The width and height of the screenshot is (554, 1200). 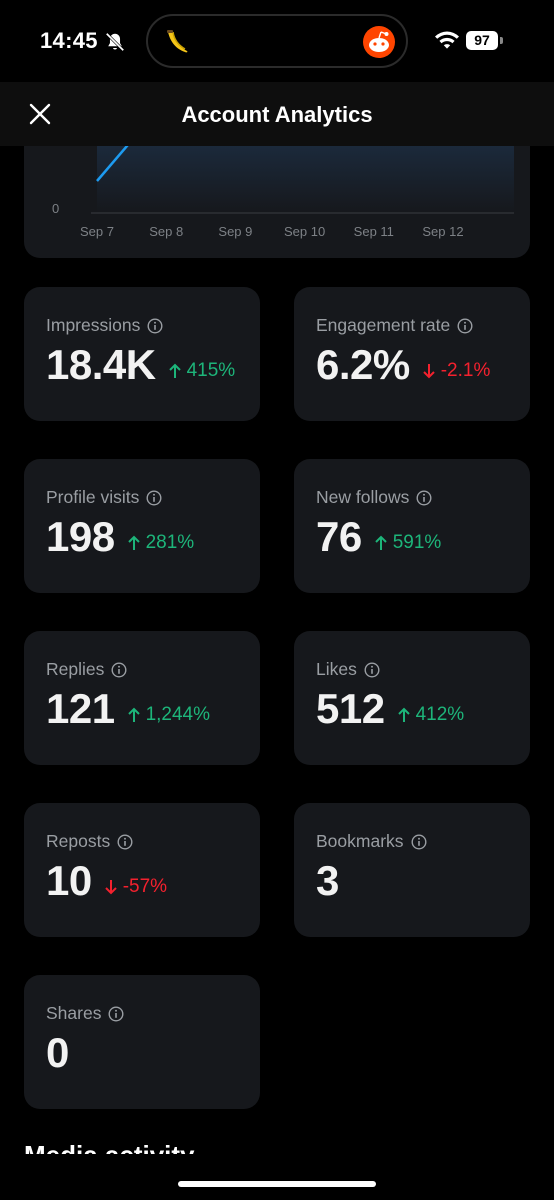 What do you see at coordinates (93, 497) in the screenshot?
I see `stat-label-text: Profile visits` at bounding box center [93, 497].